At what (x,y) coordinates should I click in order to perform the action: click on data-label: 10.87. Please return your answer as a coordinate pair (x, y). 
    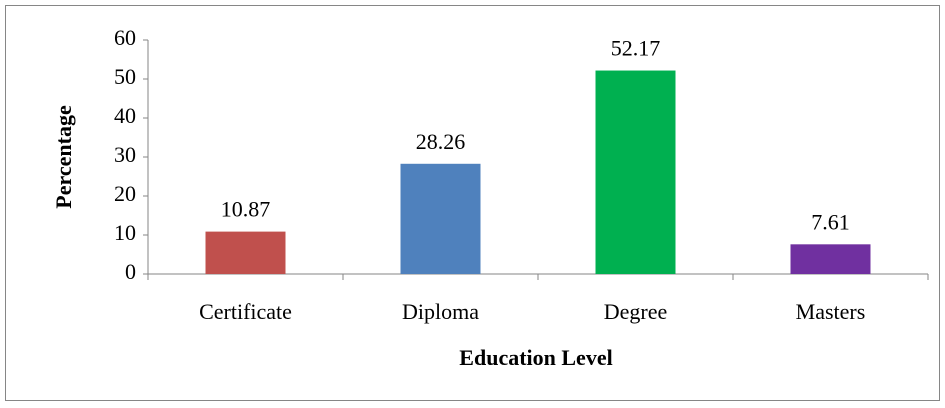
    Looking at the image, I should click on (246, 209).